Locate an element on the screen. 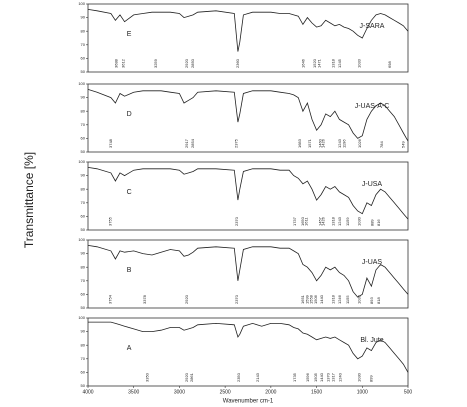  panel-name: J-USA is located at coordinates (372, 184).